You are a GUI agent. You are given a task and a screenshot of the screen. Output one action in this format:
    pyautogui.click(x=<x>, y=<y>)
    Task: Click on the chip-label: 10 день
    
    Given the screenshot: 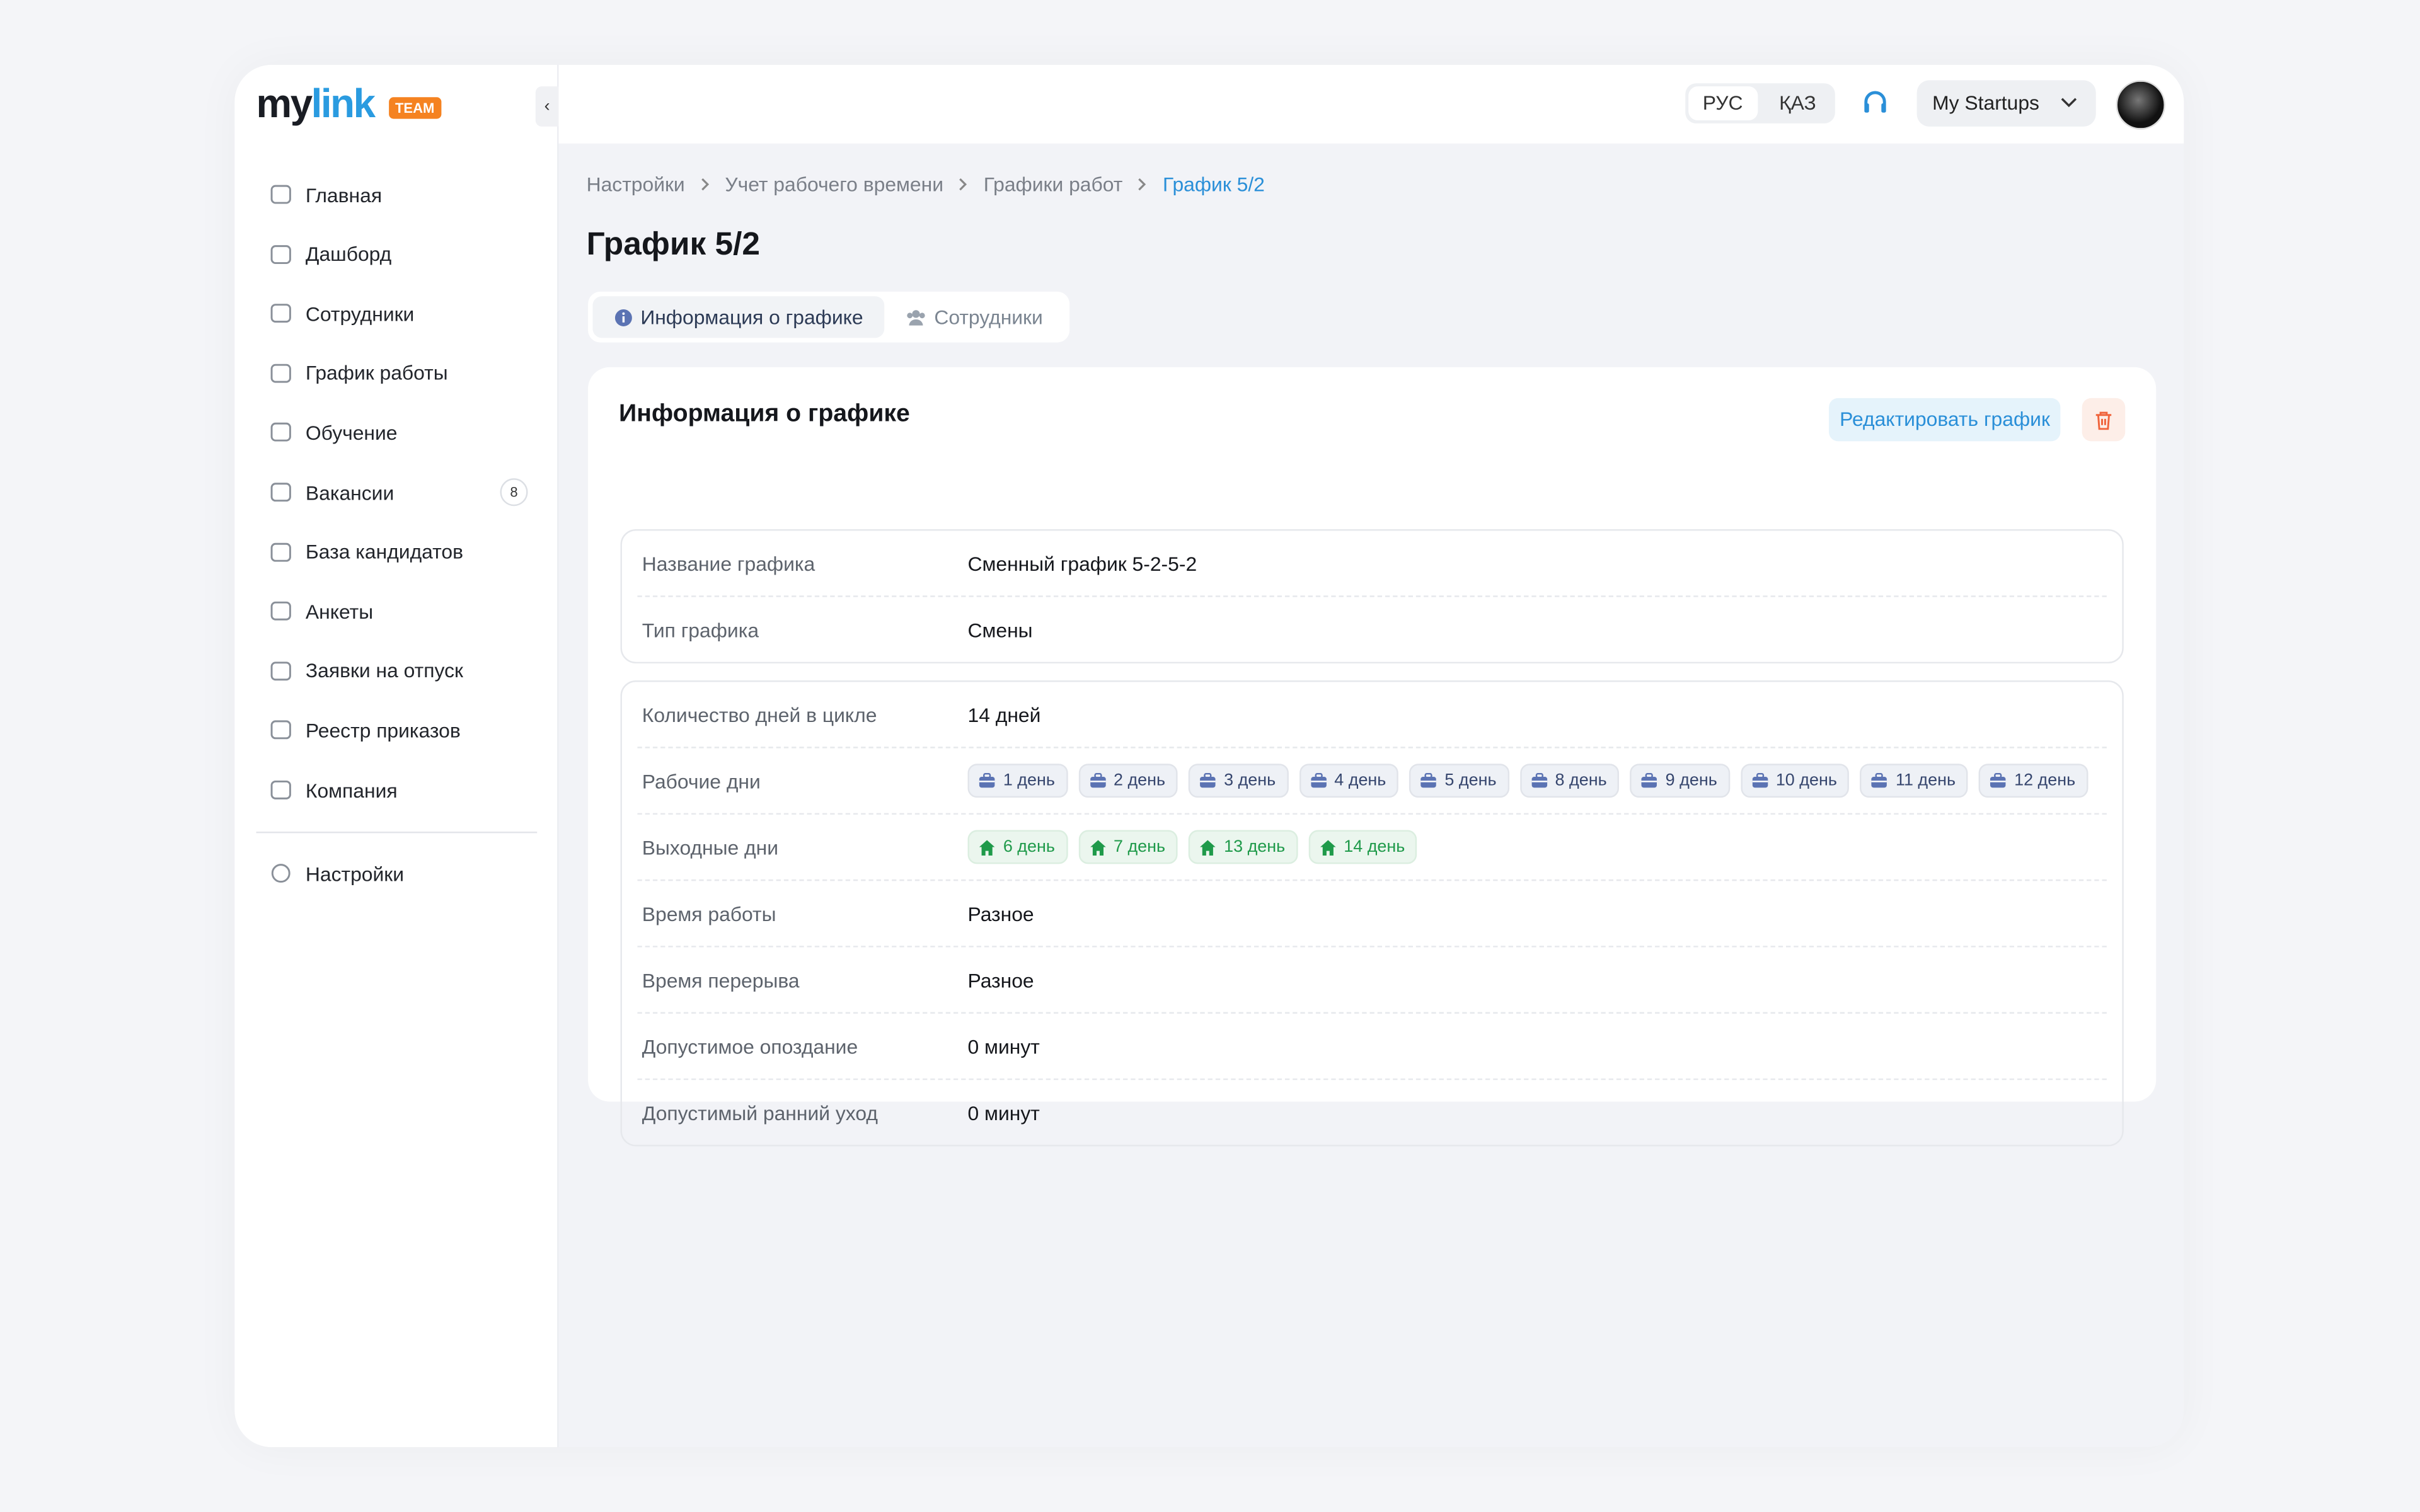 What is the action you would take?
    pyautogui.click(x=1806, y=780)
    